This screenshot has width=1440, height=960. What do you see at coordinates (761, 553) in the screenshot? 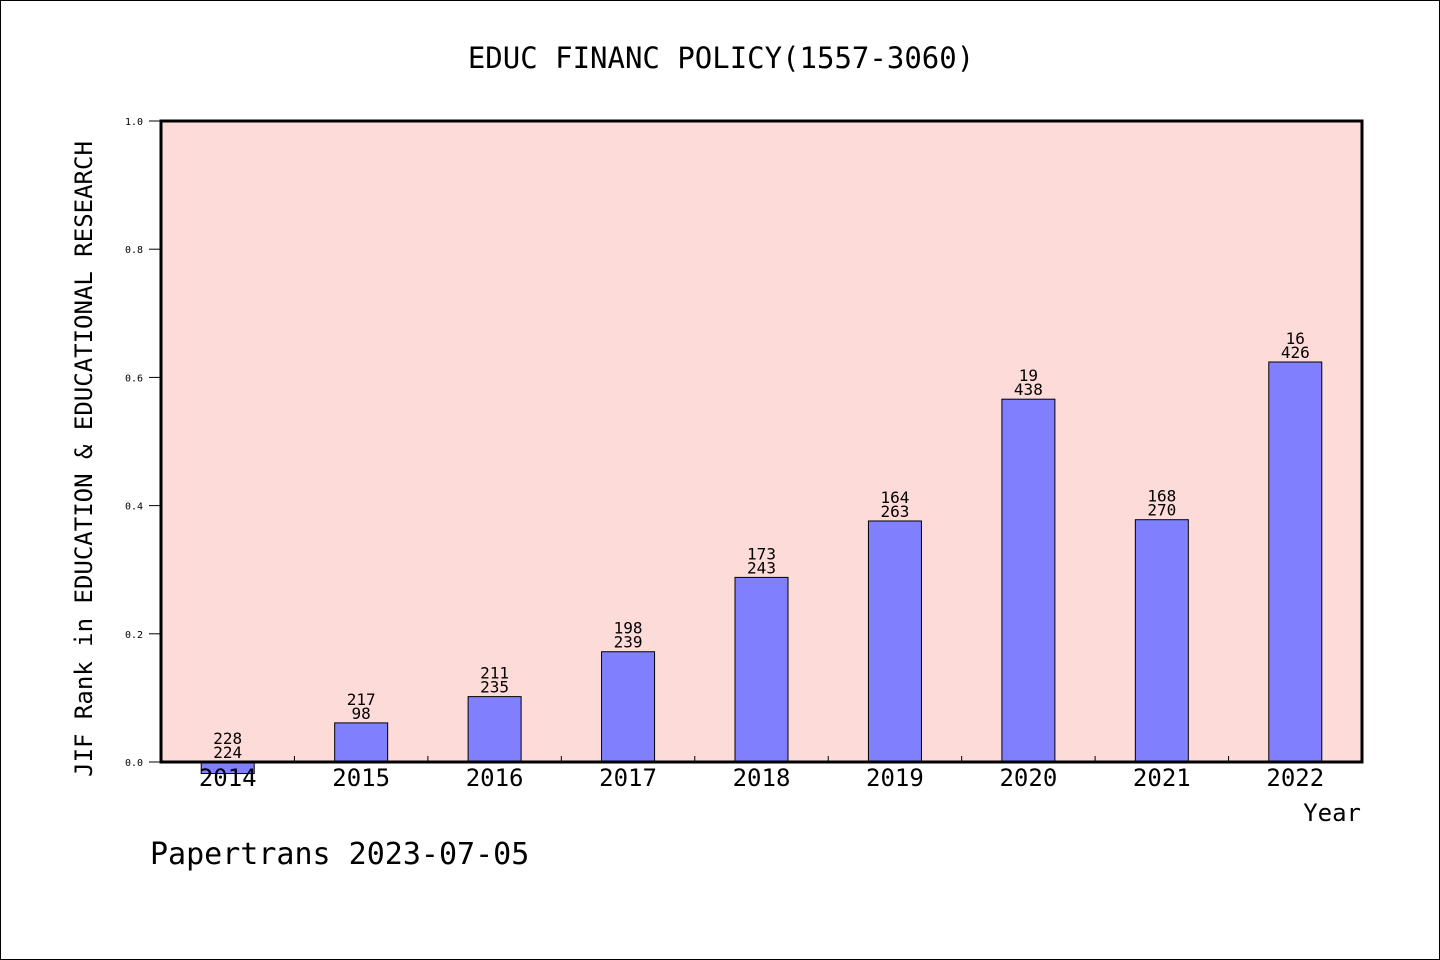
I see `bar-label-top-2018: 173` at bounding box center [761, 553].